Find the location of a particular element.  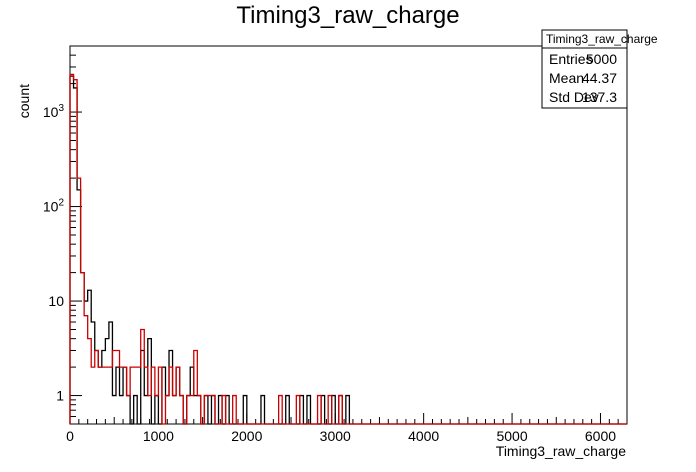

x-tick-label: 5000 is located at coordinates (511, 436).